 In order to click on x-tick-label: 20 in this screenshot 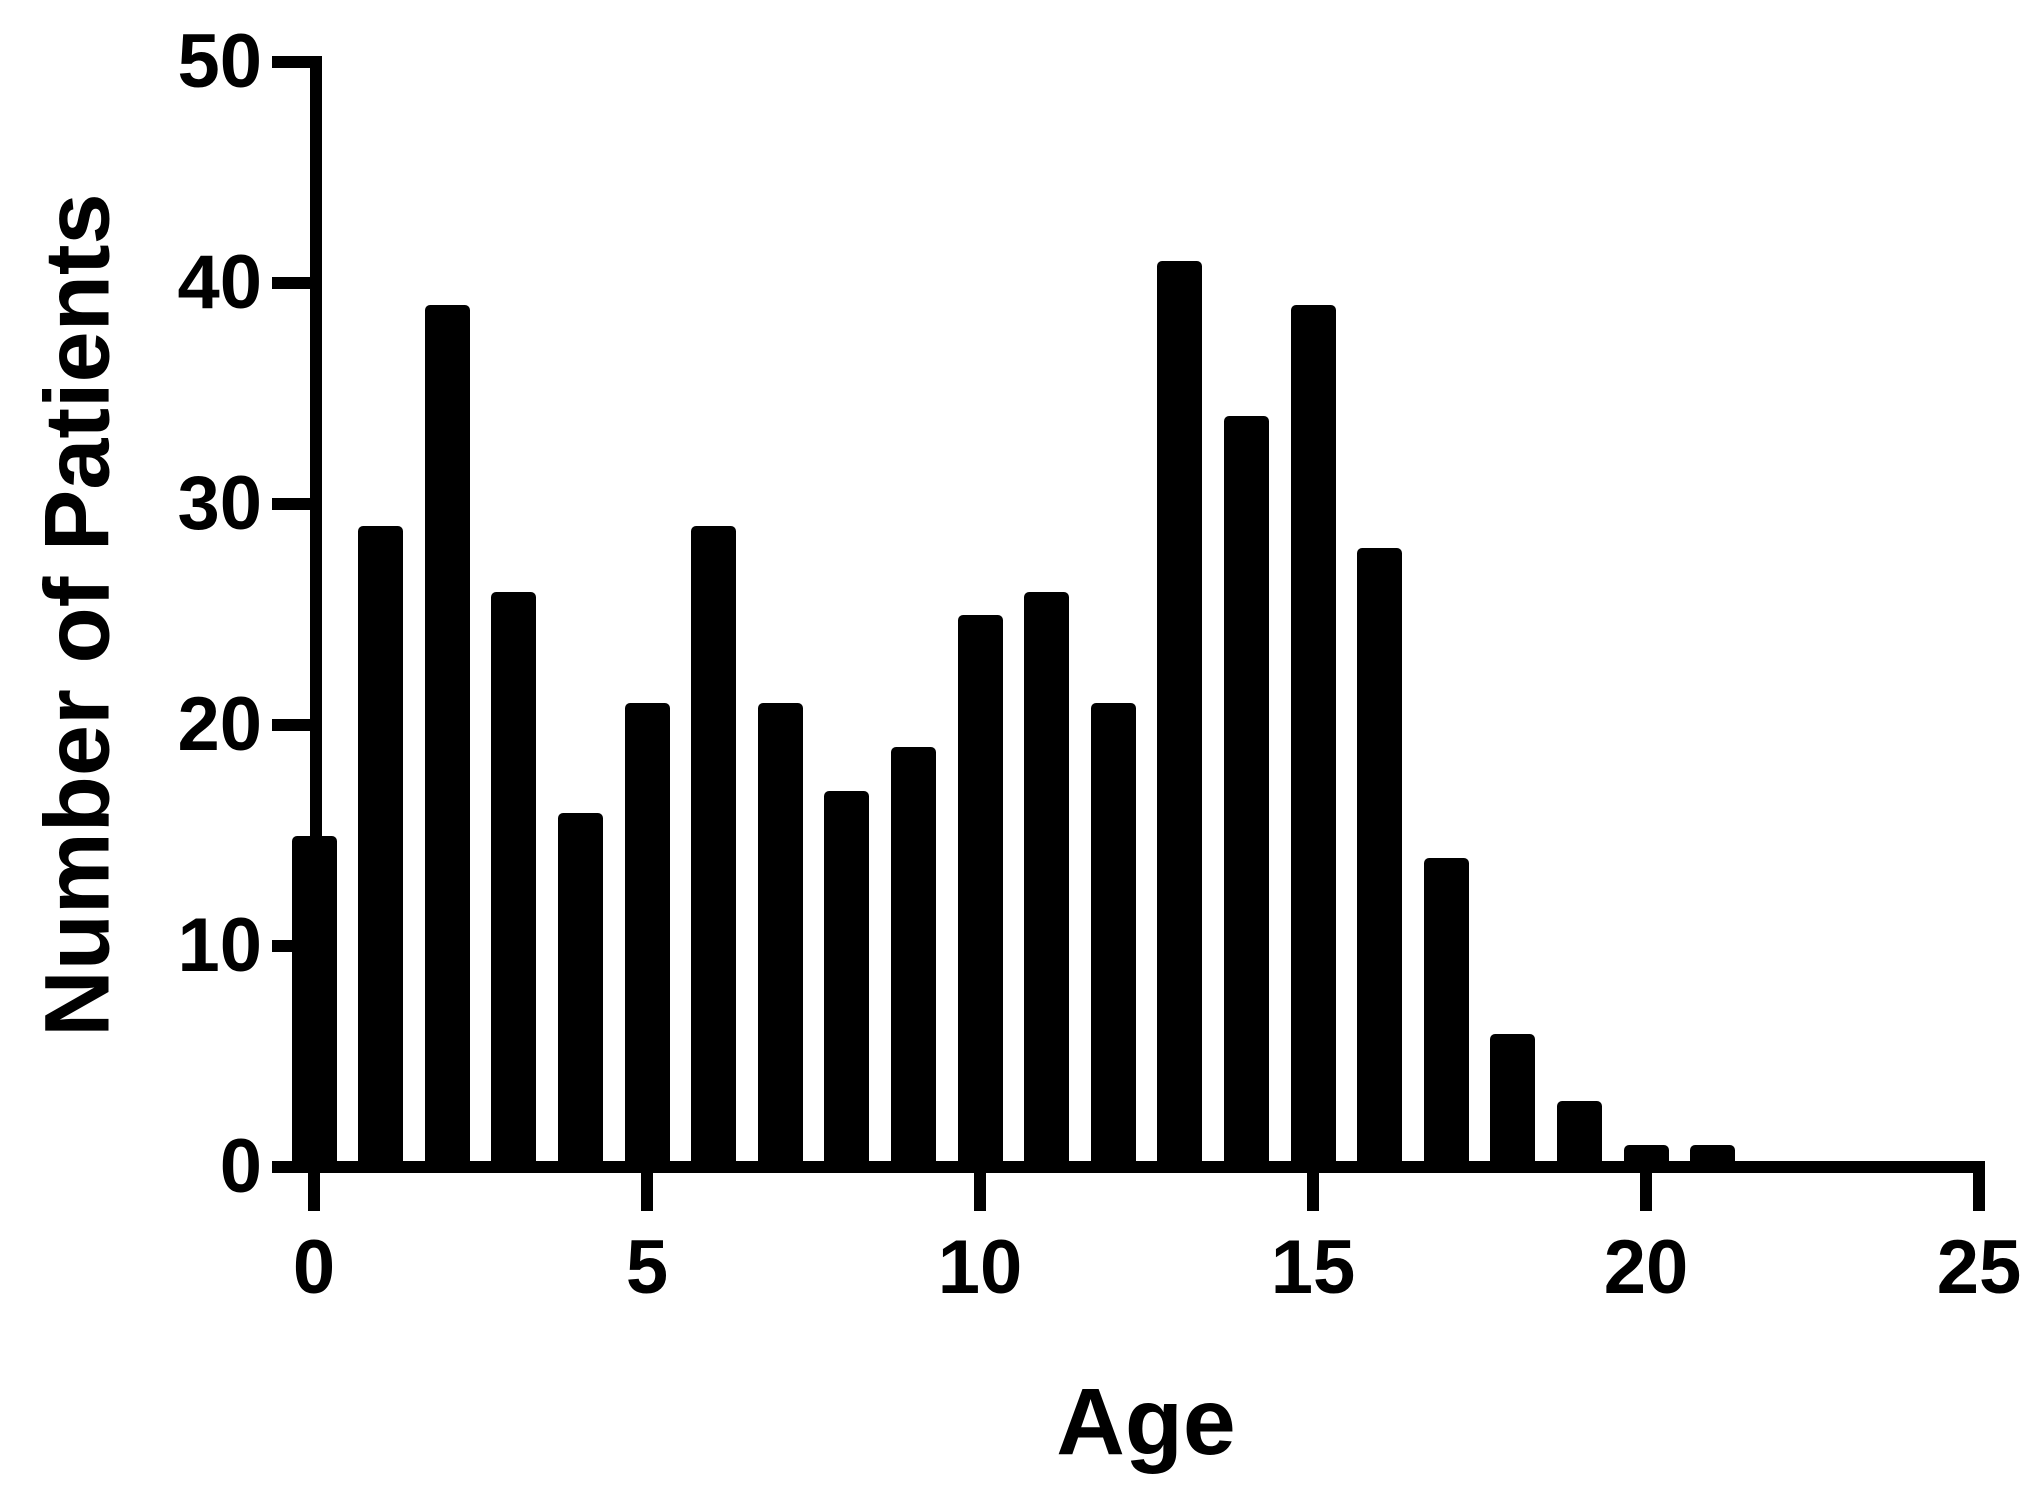, I will do `click(1646, 1267)`.